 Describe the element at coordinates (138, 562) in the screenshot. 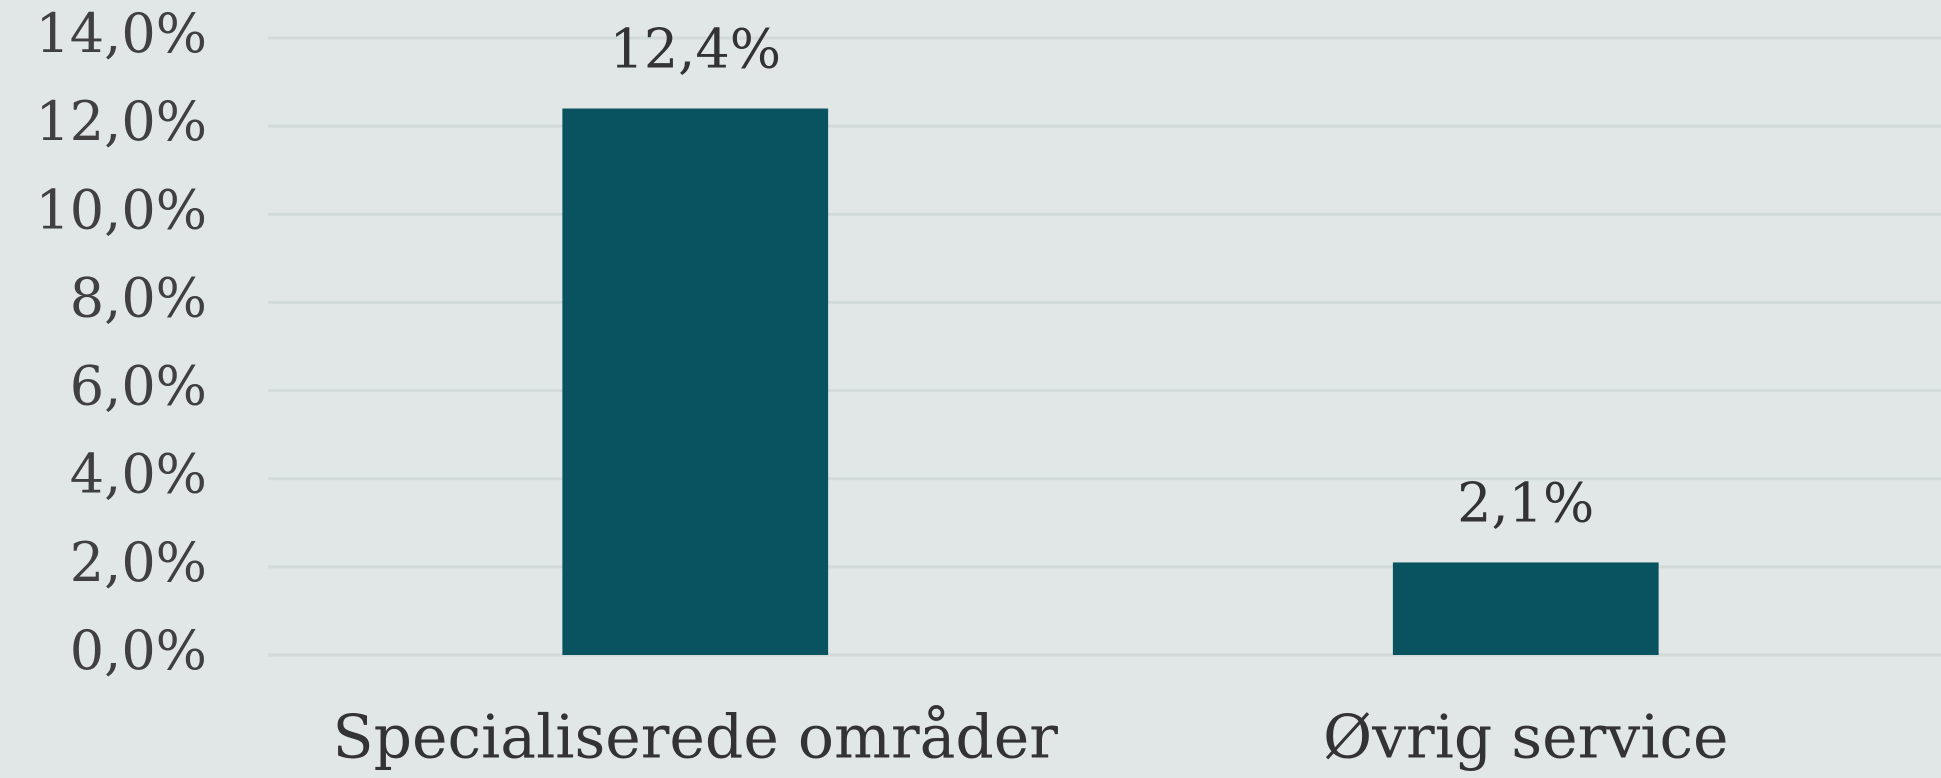

I see `y-tick-label: 2,0%` at that location.